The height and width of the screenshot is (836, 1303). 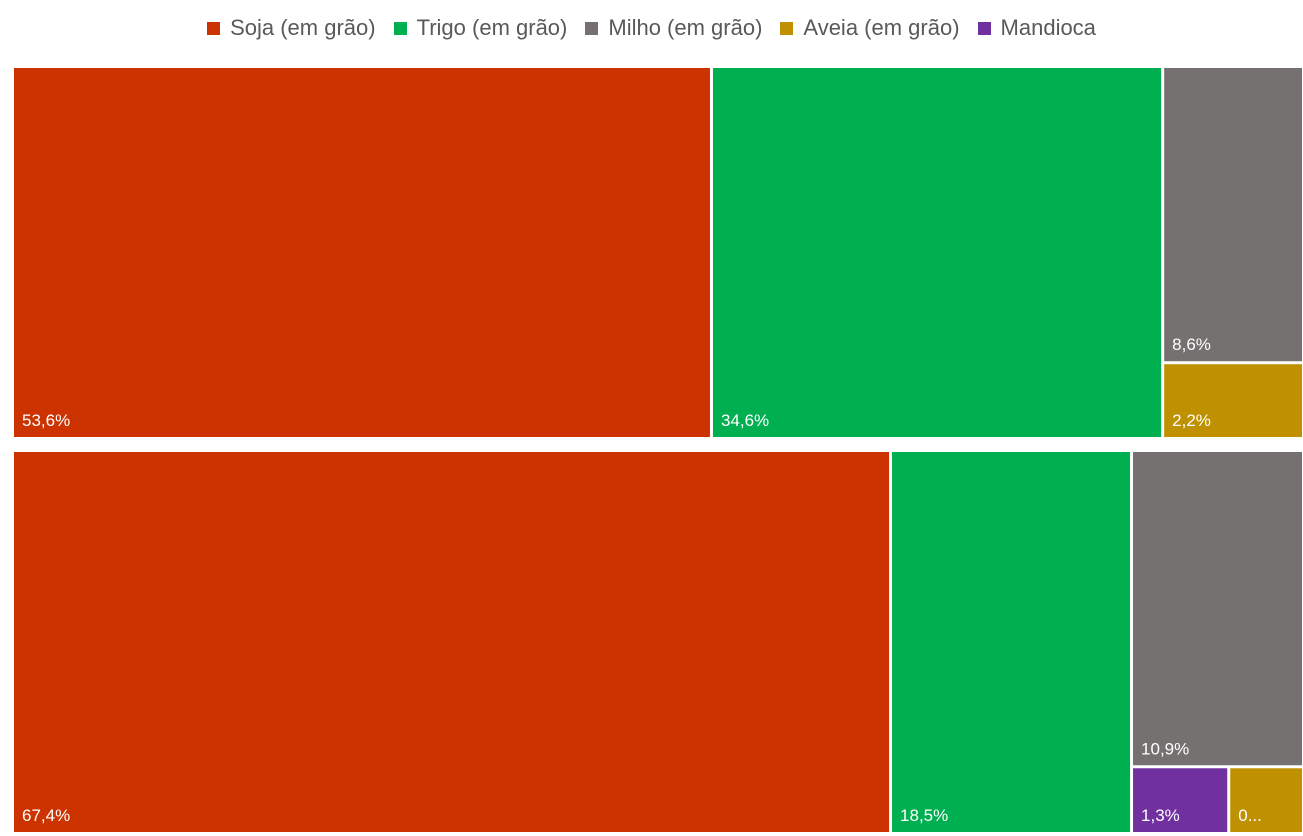 I want to click on tile-label-aveia-group-1: 2,2%, so click(x=1191, y=420).